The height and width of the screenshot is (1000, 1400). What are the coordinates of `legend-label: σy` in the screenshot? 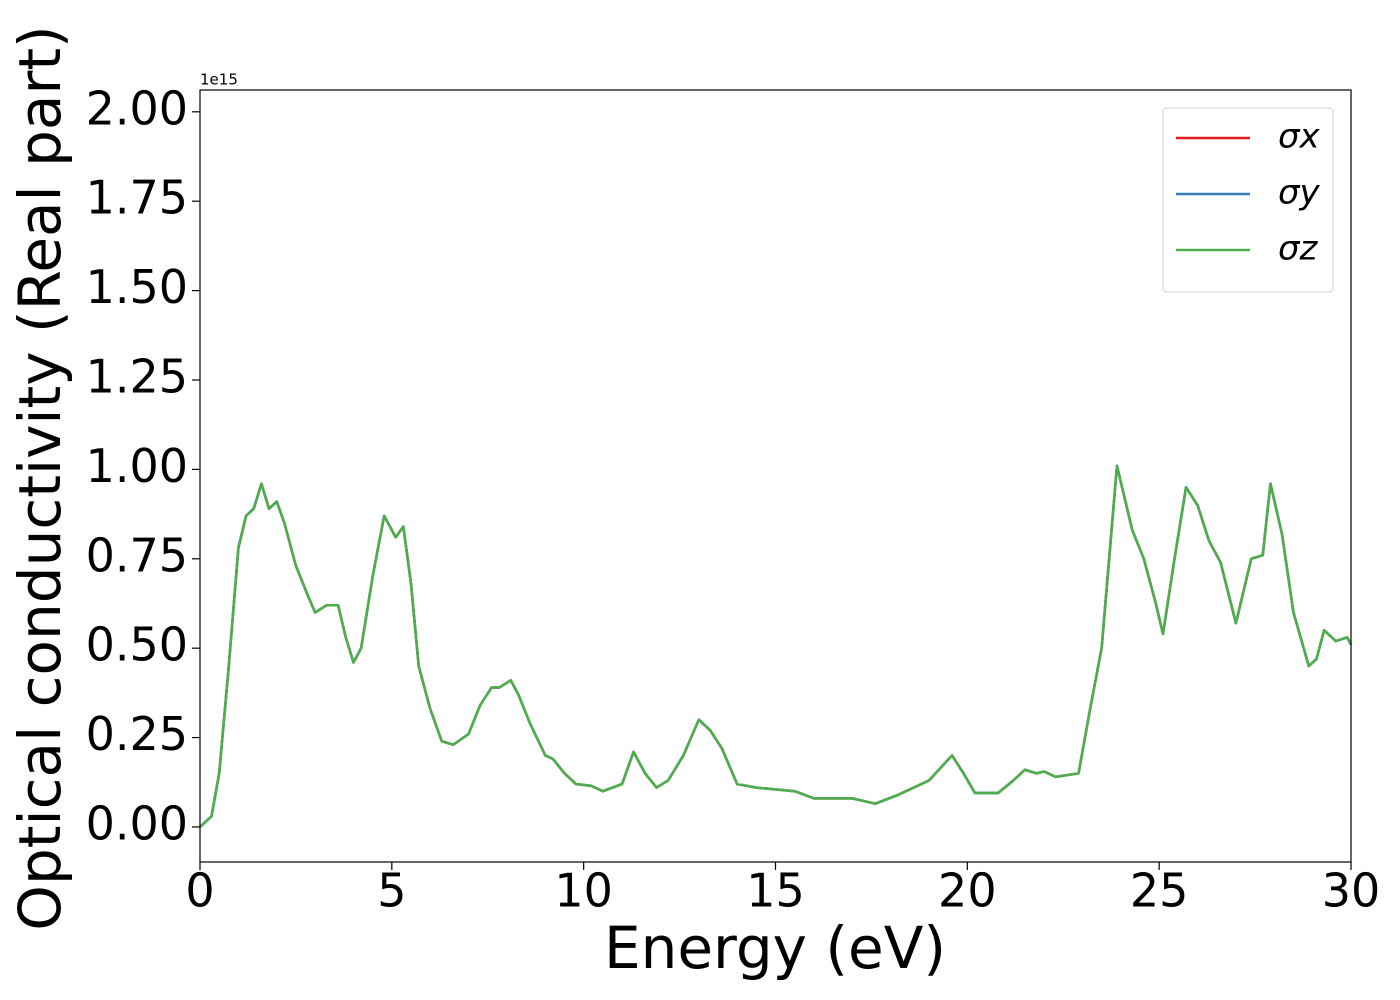 It's located at (1299, 193).